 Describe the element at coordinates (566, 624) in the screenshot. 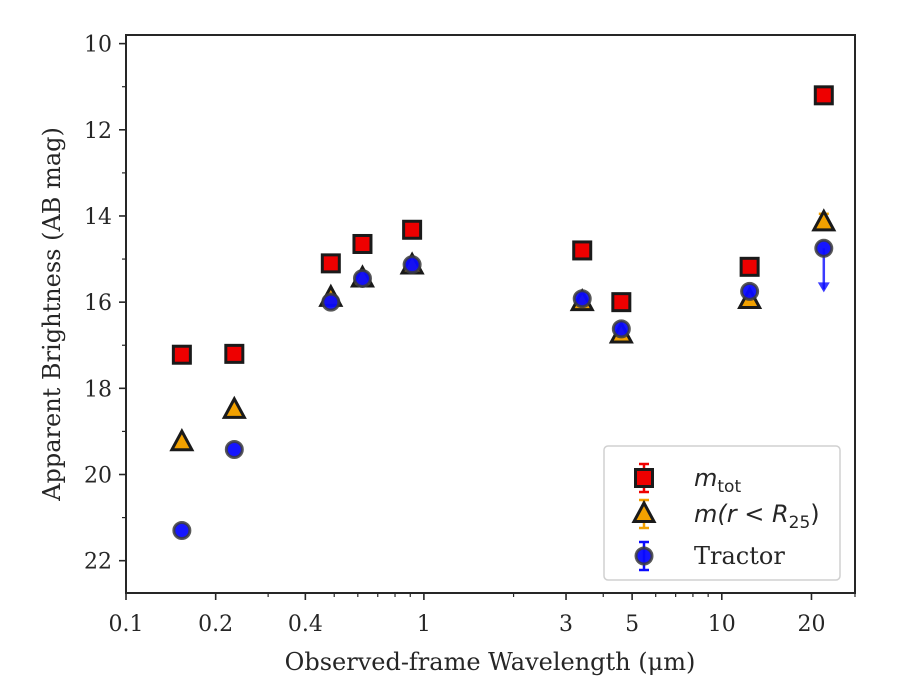

I see `x-tick-label: 3` at that location.